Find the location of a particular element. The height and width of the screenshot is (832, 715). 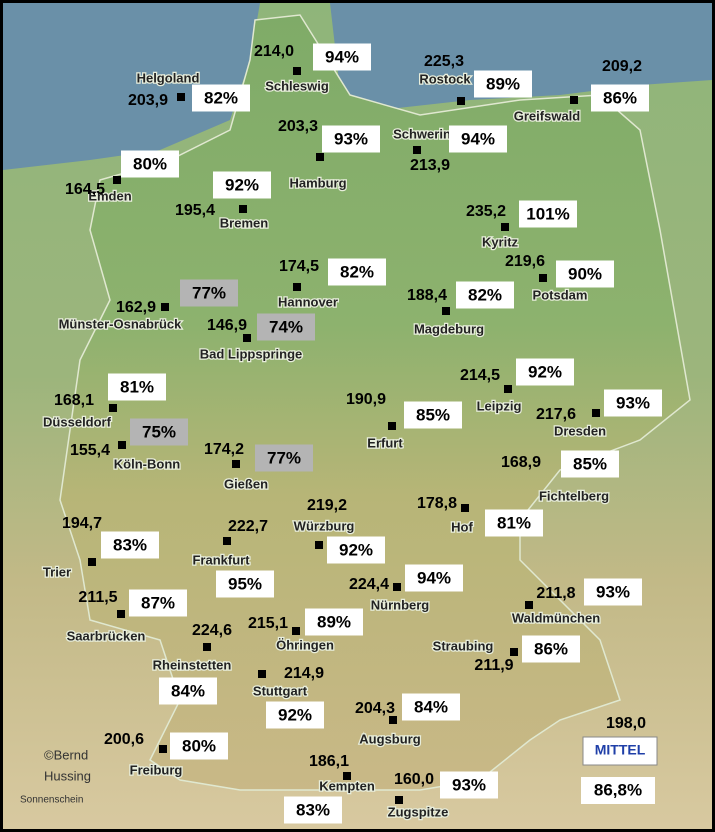

baltic-sea is located at coordinates (521, 56).